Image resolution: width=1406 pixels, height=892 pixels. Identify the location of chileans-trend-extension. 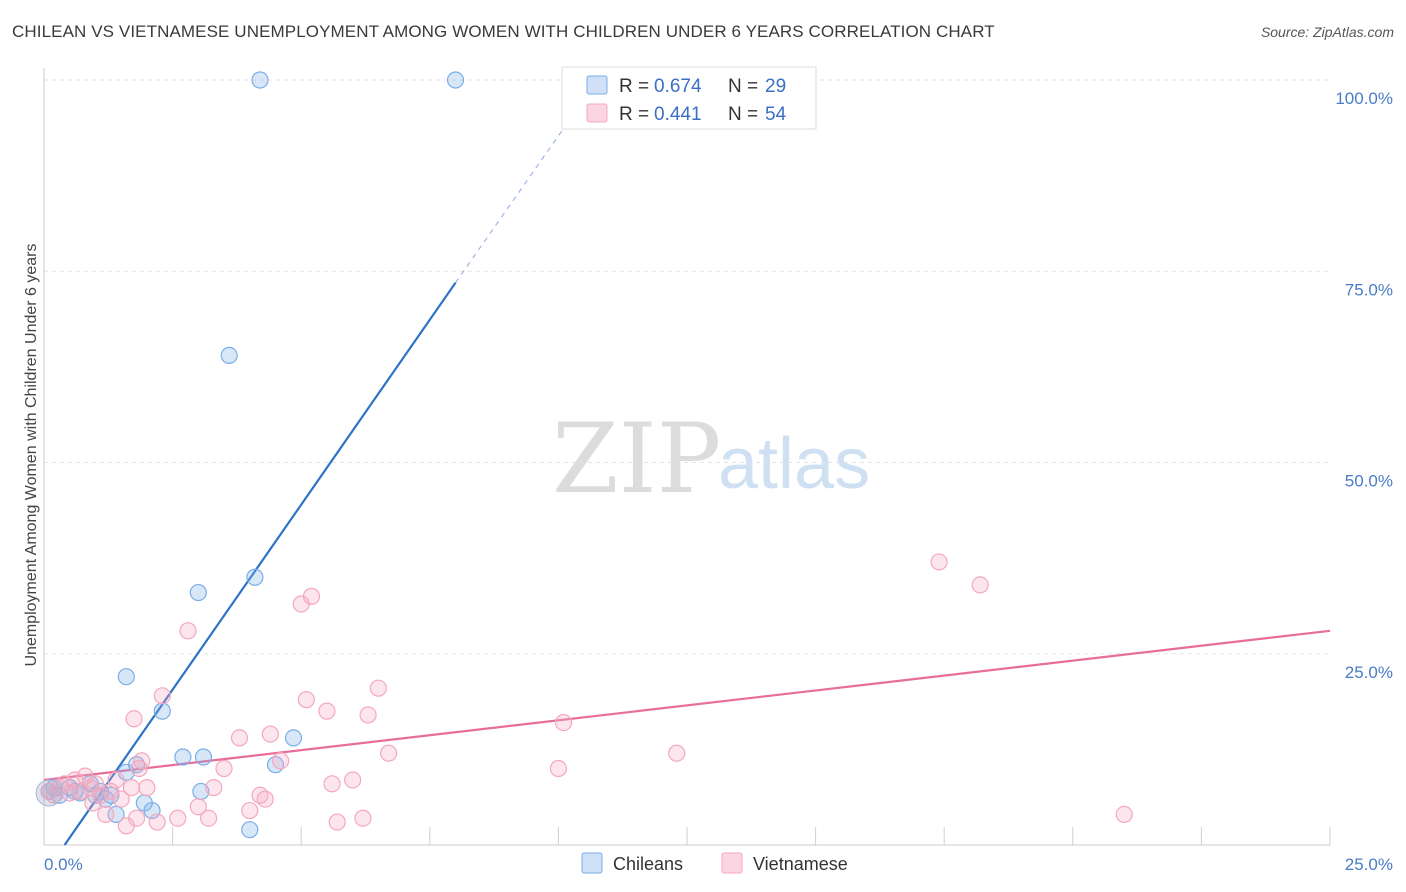
(520, 191).